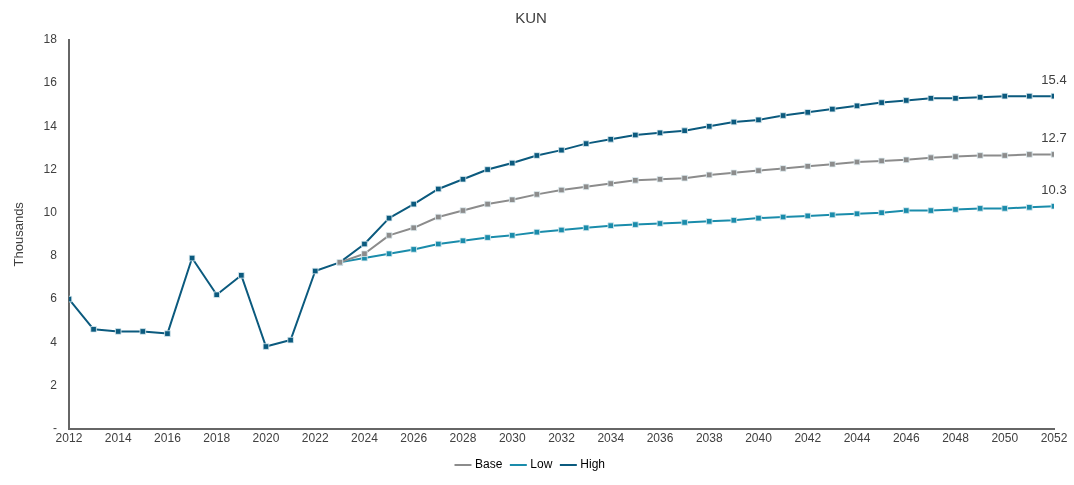 The height and width of the screenshot is (485, 1074). I want to click on data-label: 12.7, so click(1054, 138).